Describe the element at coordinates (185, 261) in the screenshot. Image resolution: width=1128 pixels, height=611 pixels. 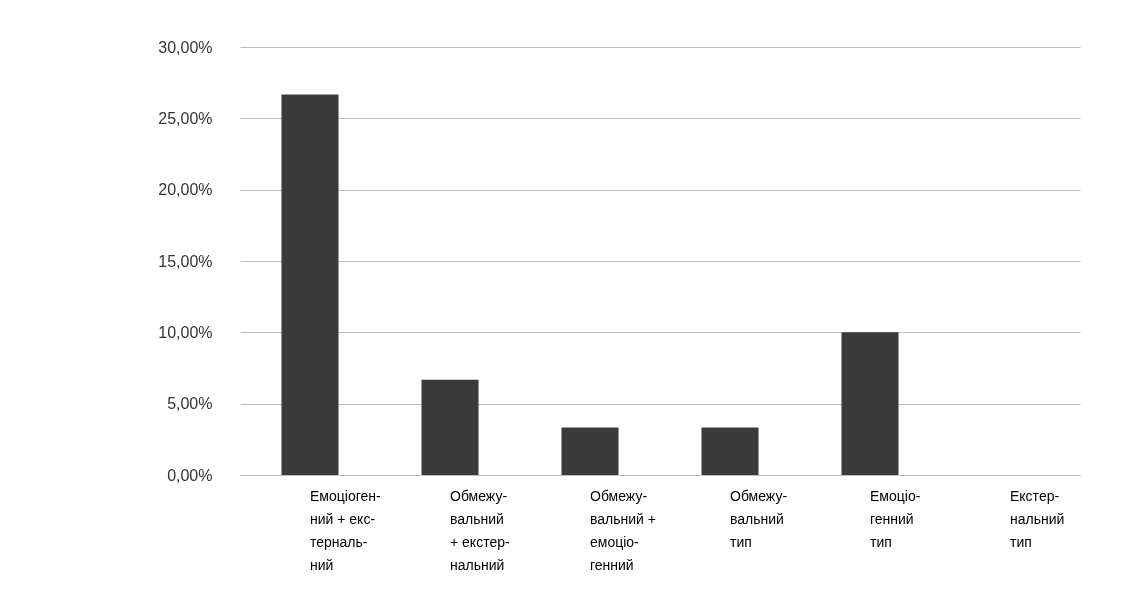
I see `y-tick-label: 15,00%` at that location.